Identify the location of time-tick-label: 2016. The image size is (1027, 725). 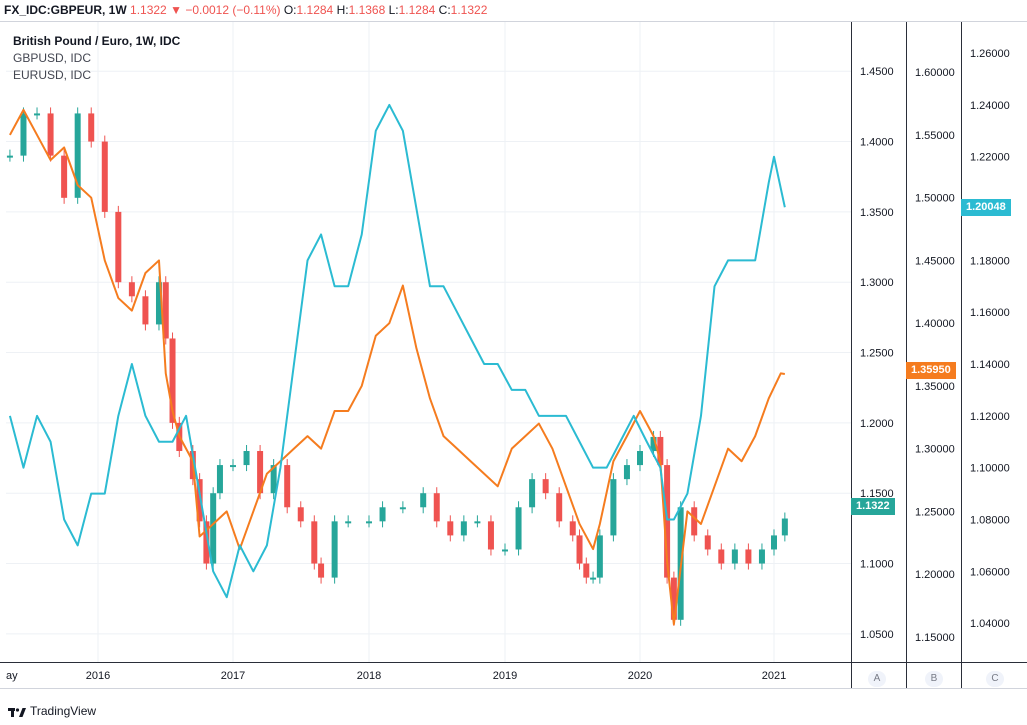
(98, 676).